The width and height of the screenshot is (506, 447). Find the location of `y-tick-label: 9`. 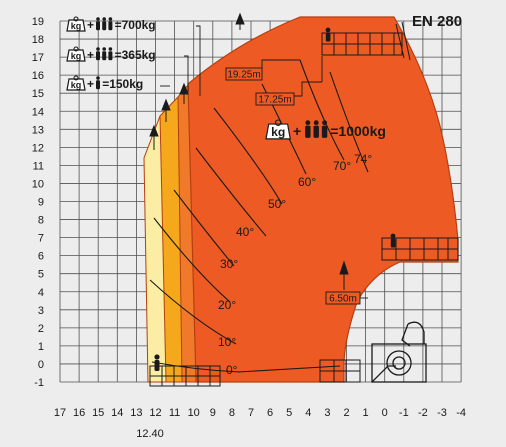

y-tick-label: 9 is located at coordinates (41, 203).